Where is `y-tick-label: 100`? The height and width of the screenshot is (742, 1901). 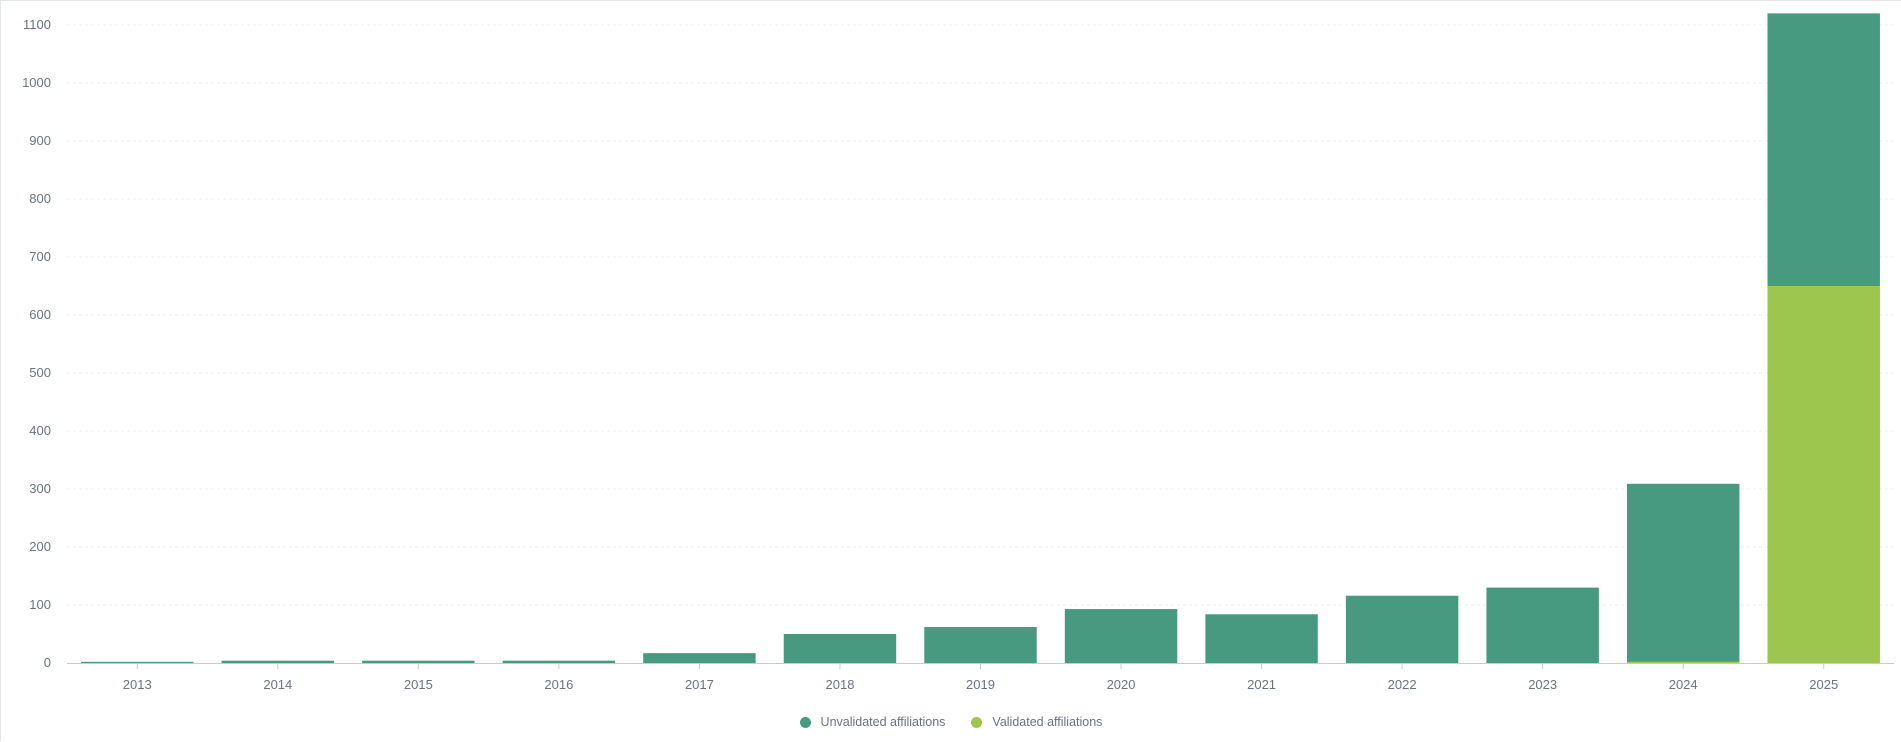 y-tick-label: 100 is located at coordinates (40, 604).